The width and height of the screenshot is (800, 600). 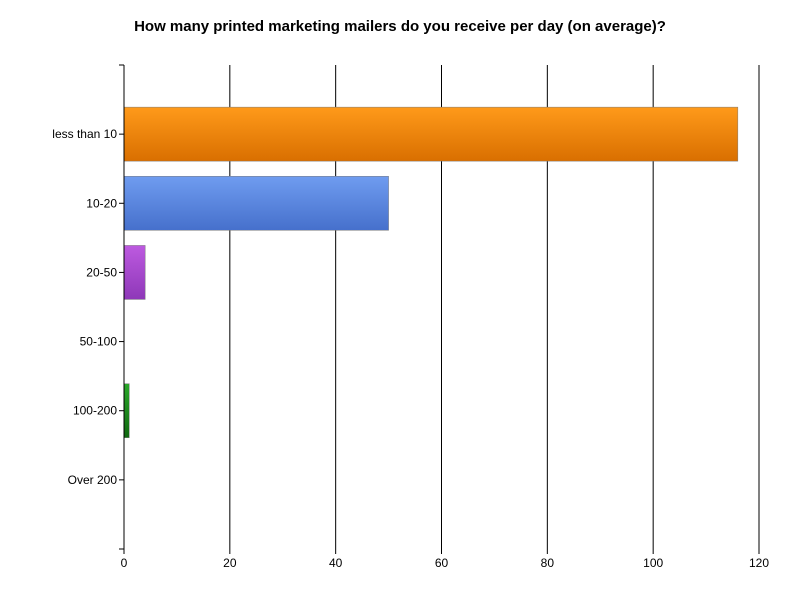 What do you see at coordinates (230, 563) in the screenshot?
I see `x-tick-label: 20` at bounding box center [230, 563].